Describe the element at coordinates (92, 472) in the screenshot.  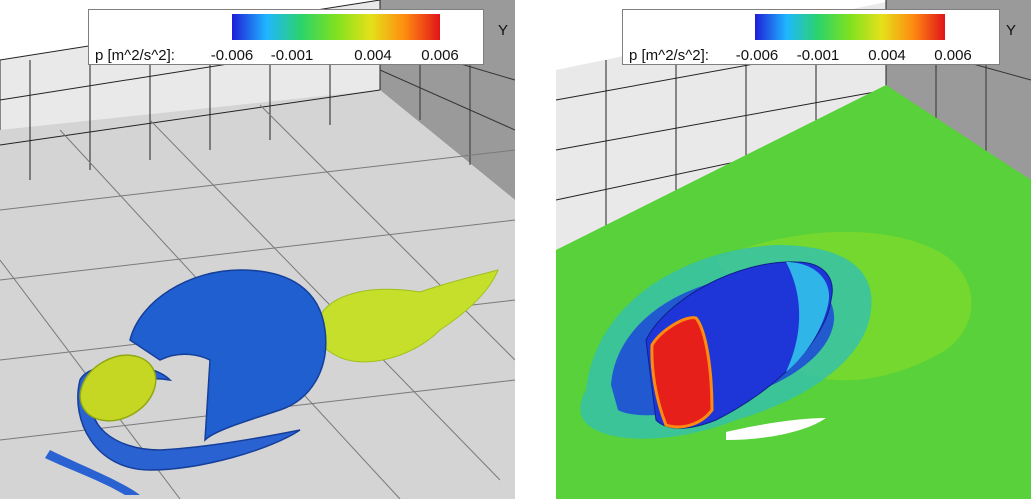
I see `vortex-strand` at that location.